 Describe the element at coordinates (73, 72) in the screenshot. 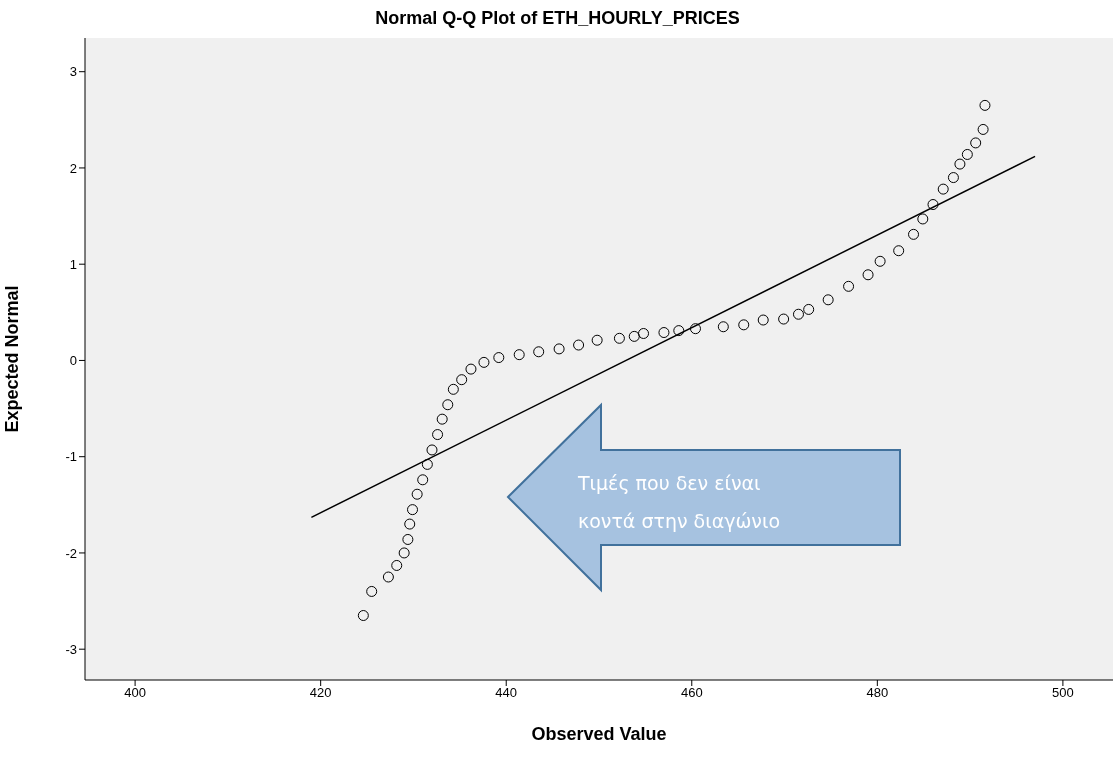

I see `y-tick-label: 3` at that location.